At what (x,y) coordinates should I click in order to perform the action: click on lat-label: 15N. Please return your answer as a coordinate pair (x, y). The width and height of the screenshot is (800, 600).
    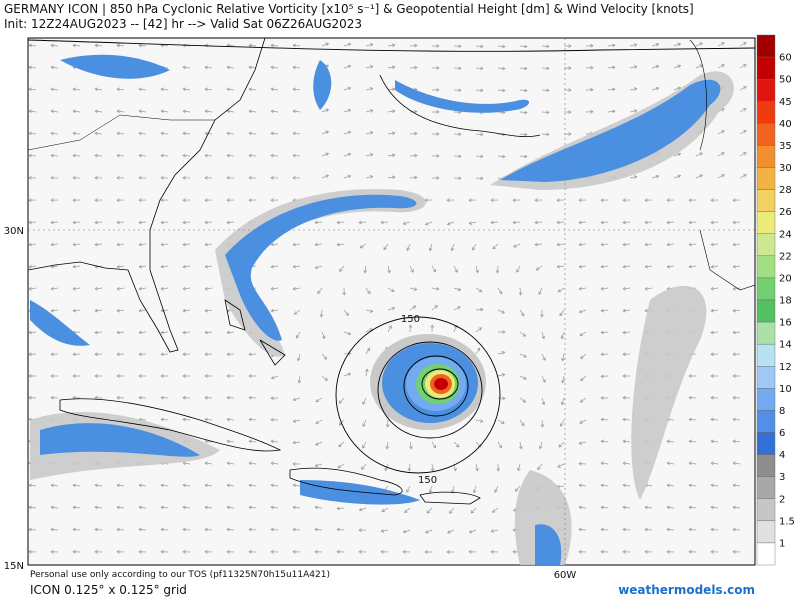
    Looking at the image, I should click on (14, 566).